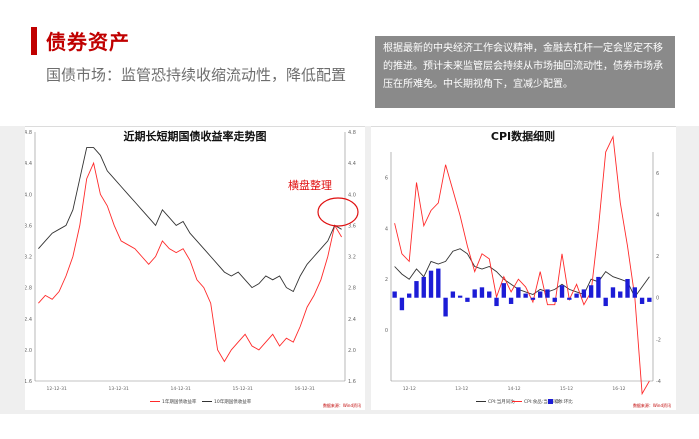 The width and height of the screenshot is (699, 439). Describe the element at coordinates (352, 320) in the screenshot. I see `y-tick-label-right: 2.4` at that location.